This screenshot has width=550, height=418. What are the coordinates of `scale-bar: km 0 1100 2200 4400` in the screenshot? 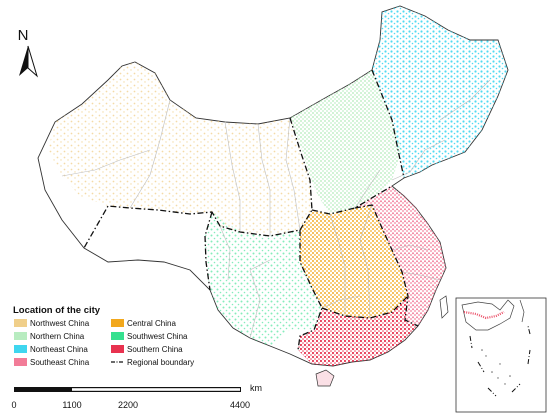 It's located at (136, 396).